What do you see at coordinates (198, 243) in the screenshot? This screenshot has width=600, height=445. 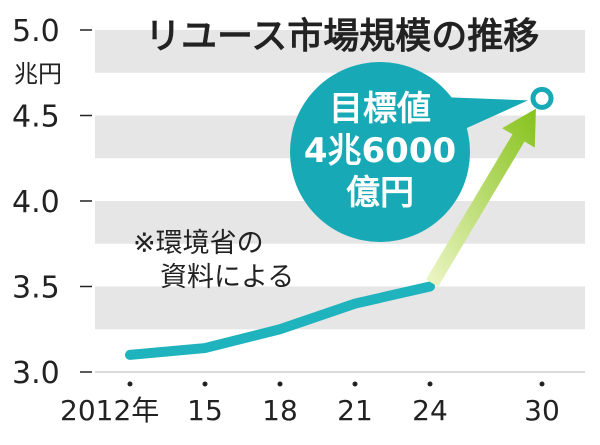 I see `note-line: ※環境省の` at bounding box center [198, 243].